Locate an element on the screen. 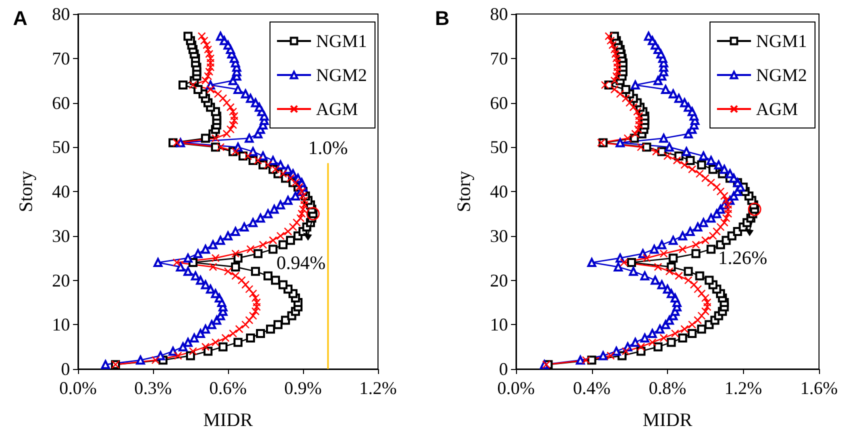  annotation: 1.26% is located at coordinates (743, 259).